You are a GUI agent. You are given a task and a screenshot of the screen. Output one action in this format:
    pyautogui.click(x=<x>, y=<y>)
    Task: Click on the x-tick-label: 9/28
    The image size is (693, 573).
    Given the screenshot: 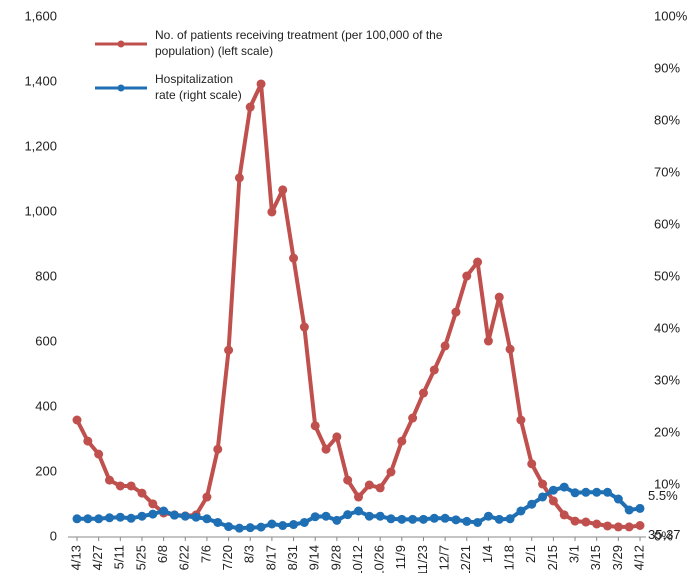 What is the action you would take?
    pyautogui.click(x=335, y=557)
    